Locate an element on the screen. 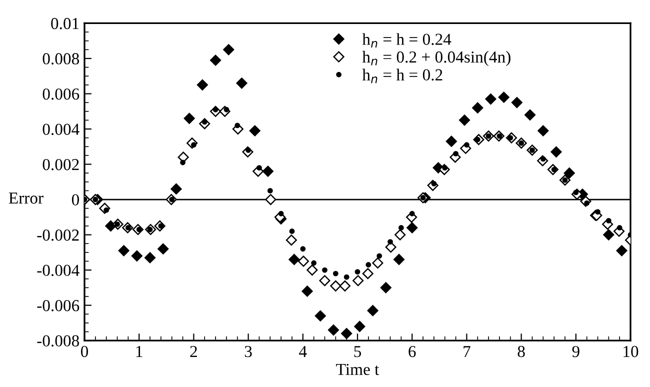 Image resolution: width=650 pixels, height=387 pixels. legend-label: h$_{n}$ = h = 0.24 is located at coordinates (407, 40).